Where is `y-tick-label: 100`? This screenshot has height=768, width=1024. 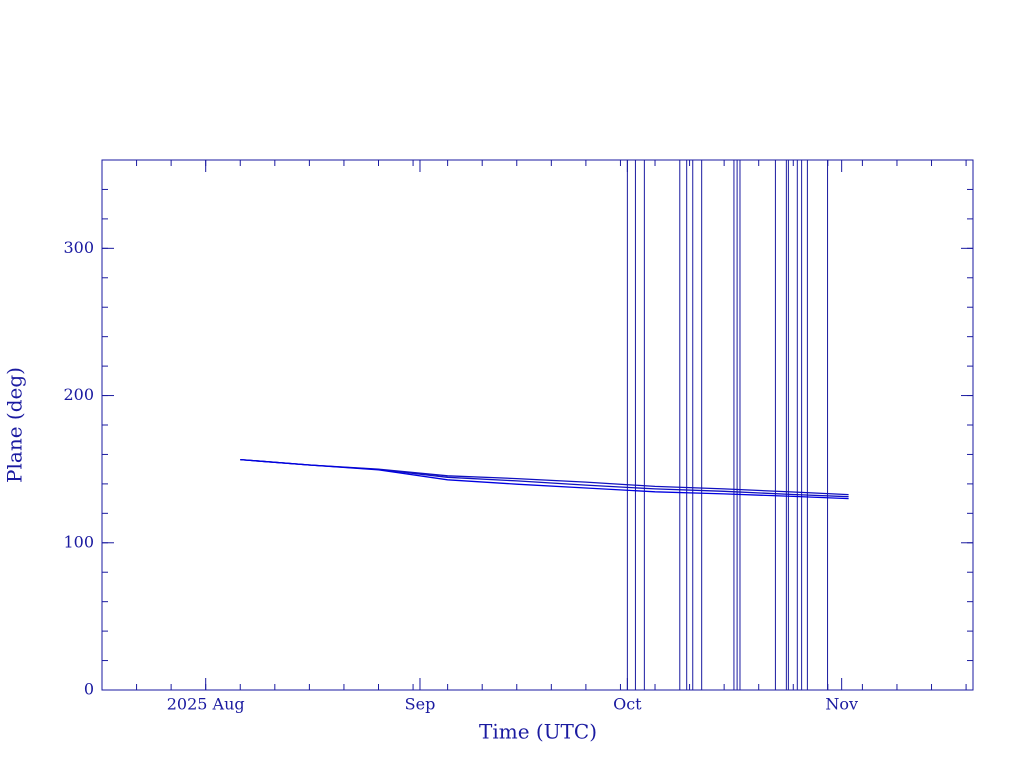 y-tick-label: 100 is located at coordinates (78, 541).